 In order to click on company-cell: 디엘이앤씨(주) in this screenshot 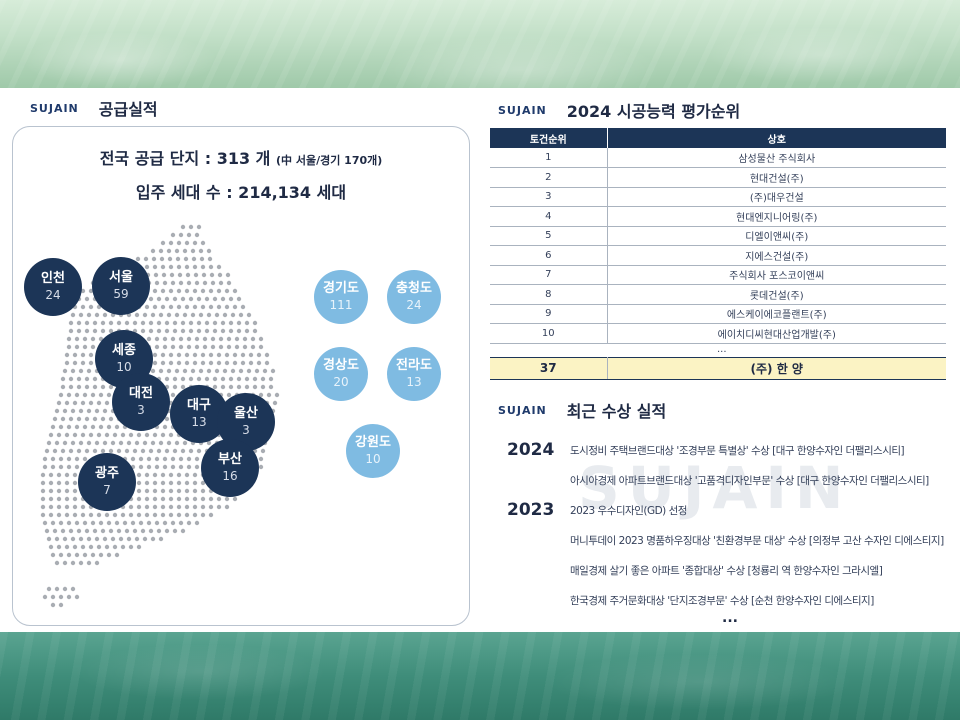, I will do `click(776, 236)`.